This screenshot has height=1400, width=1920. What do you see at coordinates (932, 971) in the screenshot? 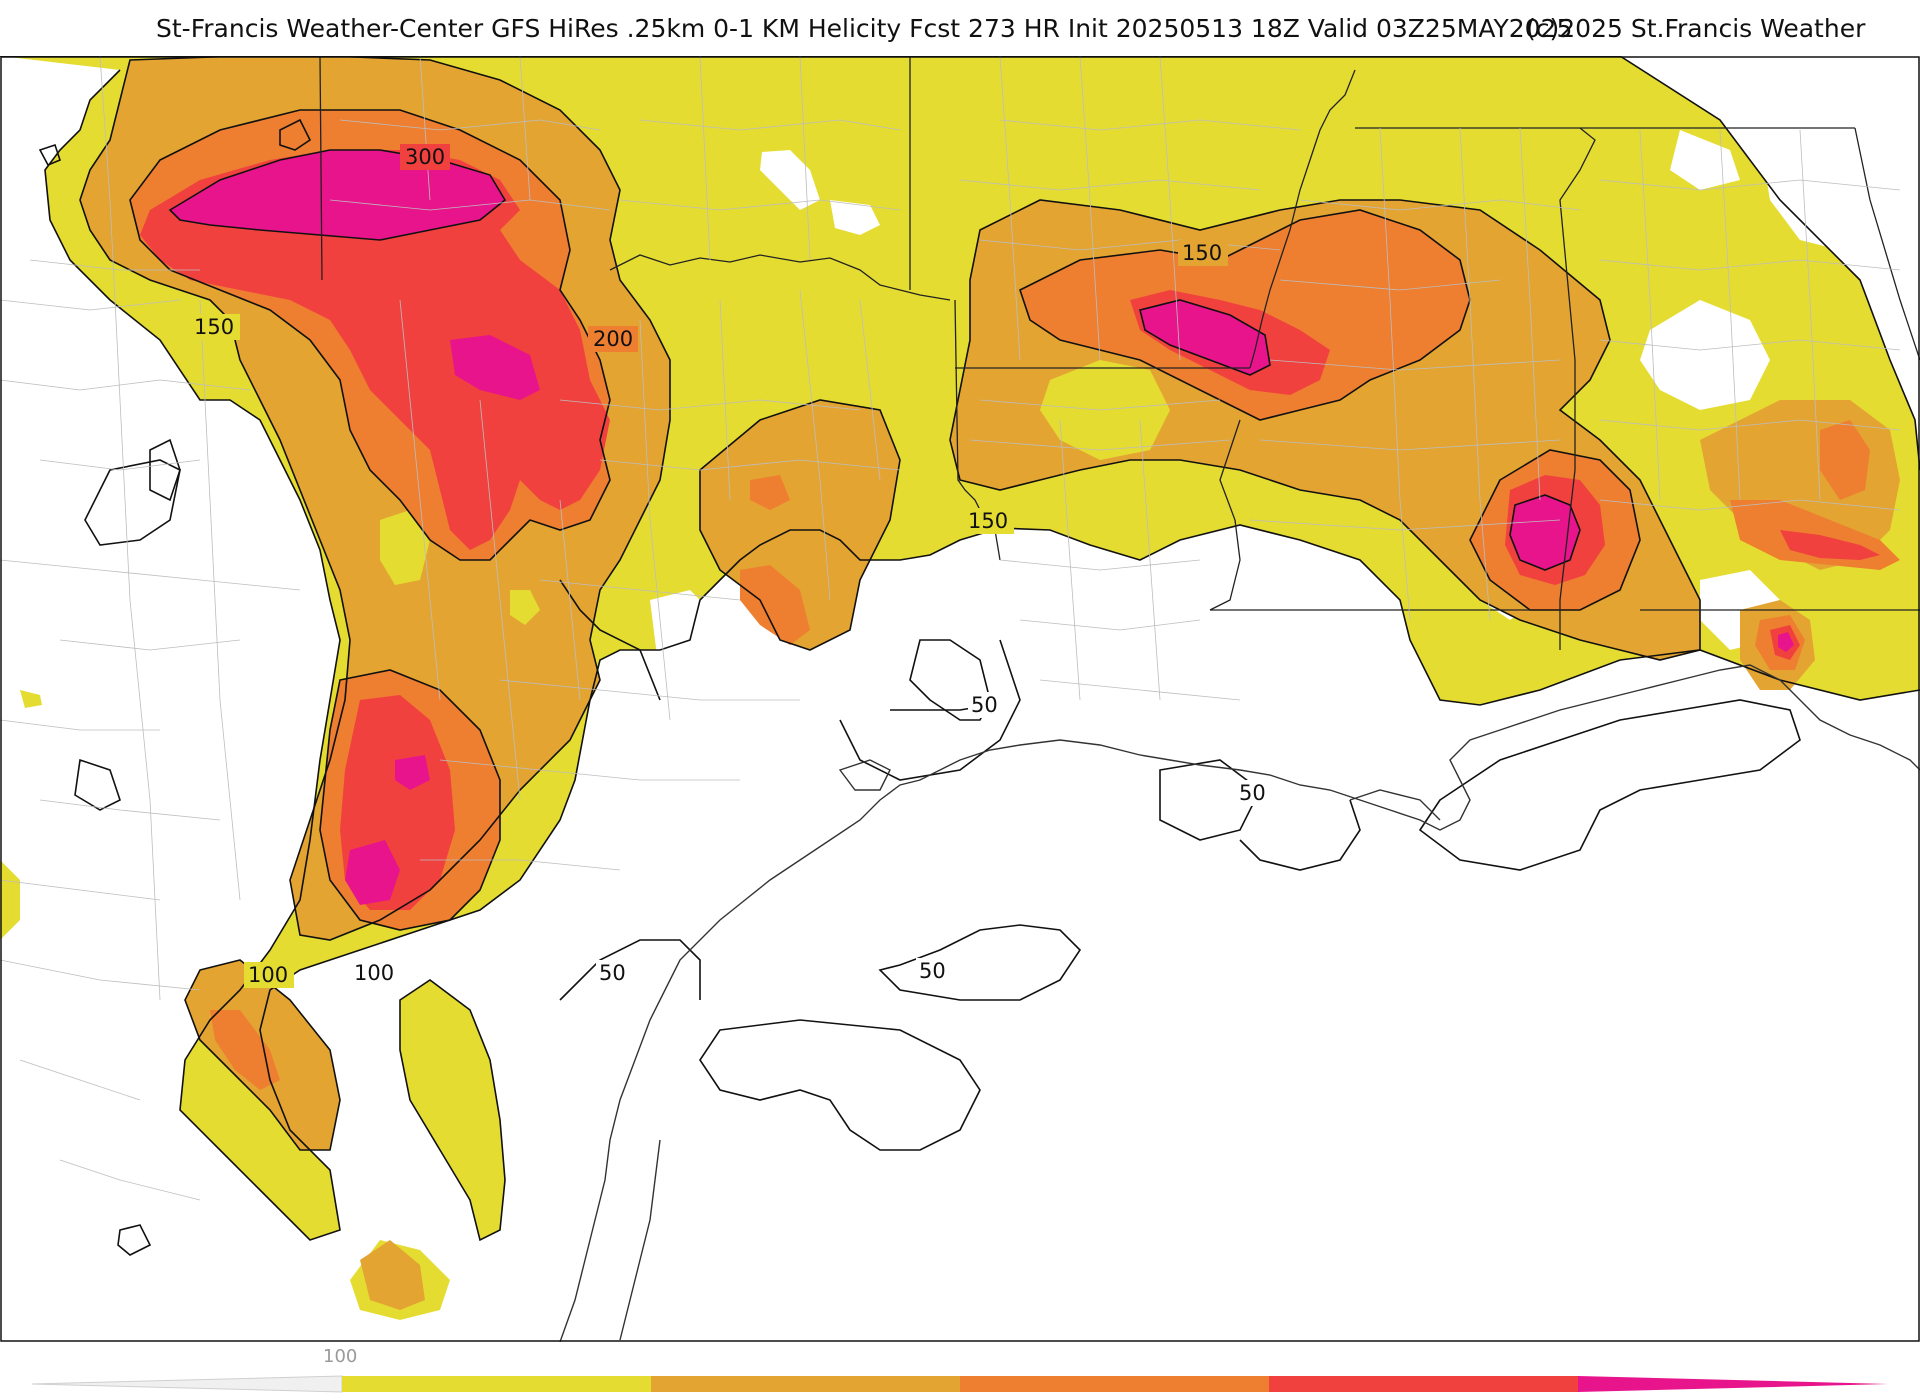
I see `contour-label-50-gulf: 50` at bounding box center [932, 971].